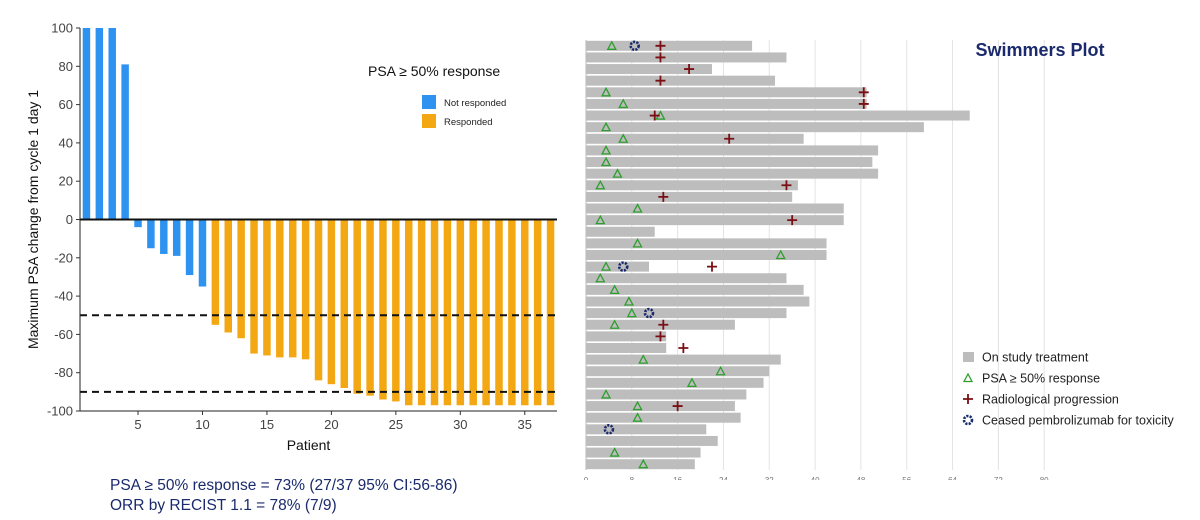  Describe the element at coordinates (632, 478) in the screenshot. I see `swim-x-tick-label: 8` at that location.